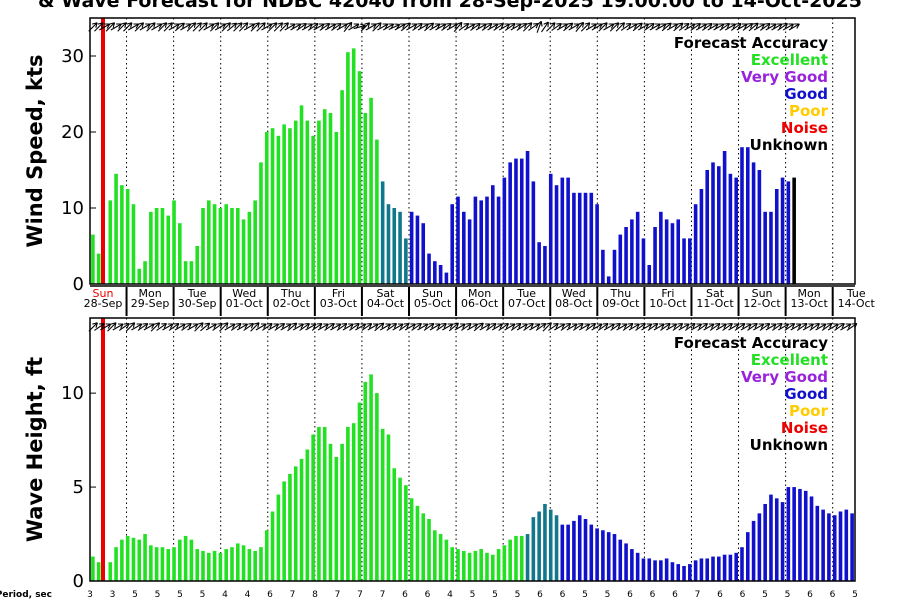 This screenshot has width=900, height=600. Describe the element at coordinates (762, 293) in the screenshot. I see `day-name: Sun` at that location.